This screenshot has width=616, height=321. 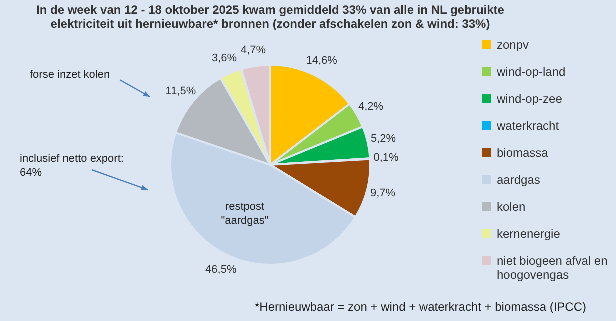 What do you see at coordinates (513, 45) in the screenshot?
I see `legend-label: zonpv` at bounding box center [513, 45].